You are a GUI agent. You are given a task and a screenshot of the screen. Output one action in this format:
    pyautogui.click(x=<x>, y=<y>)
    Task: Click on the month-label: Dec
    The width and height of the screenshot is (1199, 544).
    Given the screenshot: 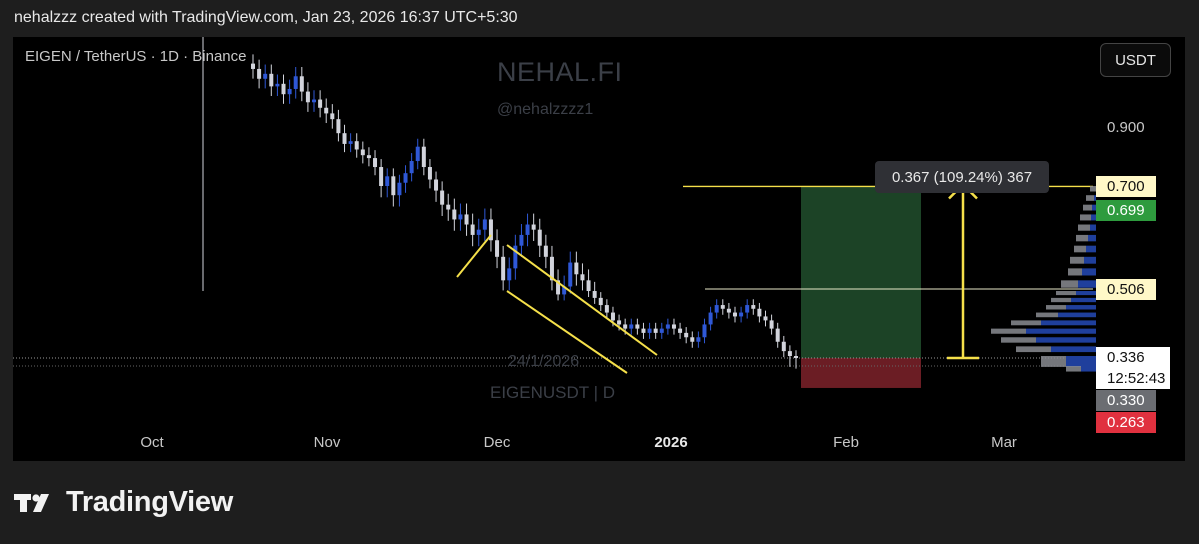 What is the action you would take?
    pyautogui.click(x=497, y=442)
    